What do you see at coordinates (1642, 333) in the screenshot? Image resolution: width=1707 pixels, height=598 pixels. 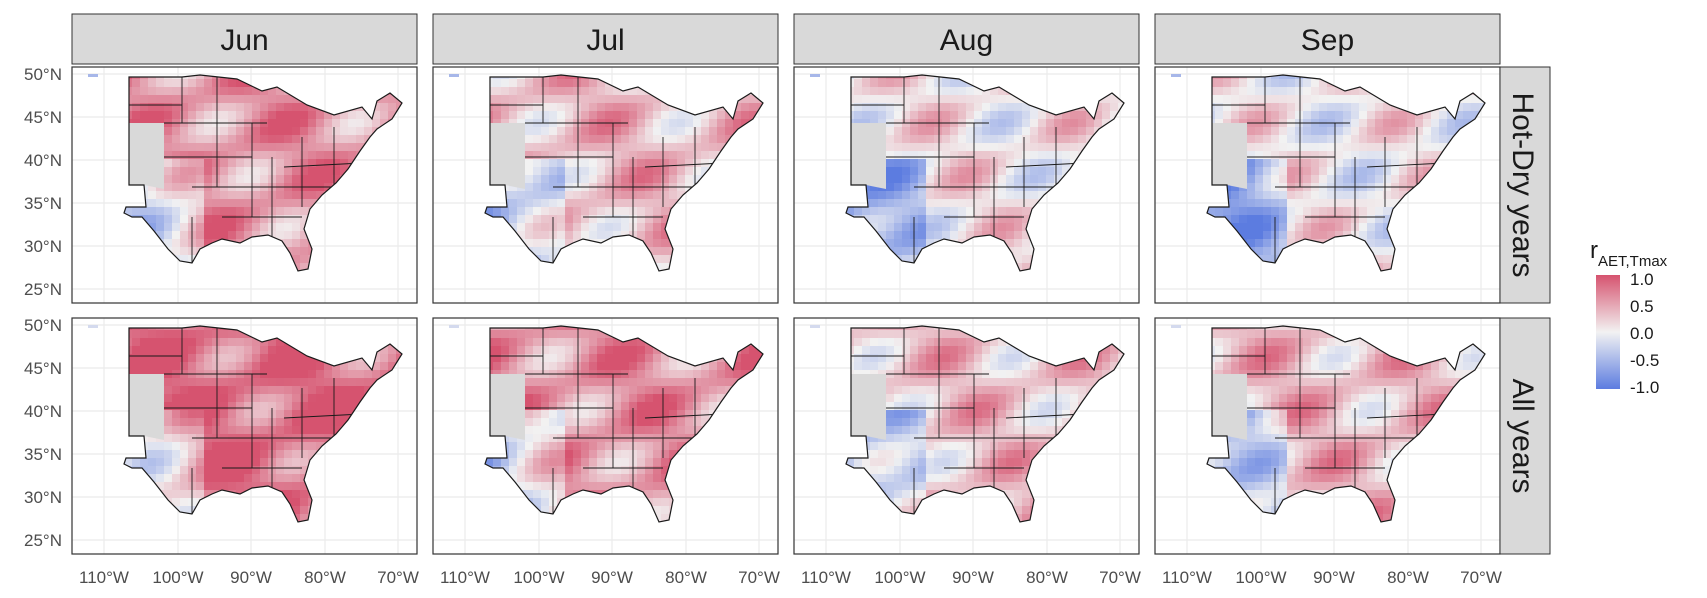 I see `legend-label: 0.0` at bounding box center [1642, 333].